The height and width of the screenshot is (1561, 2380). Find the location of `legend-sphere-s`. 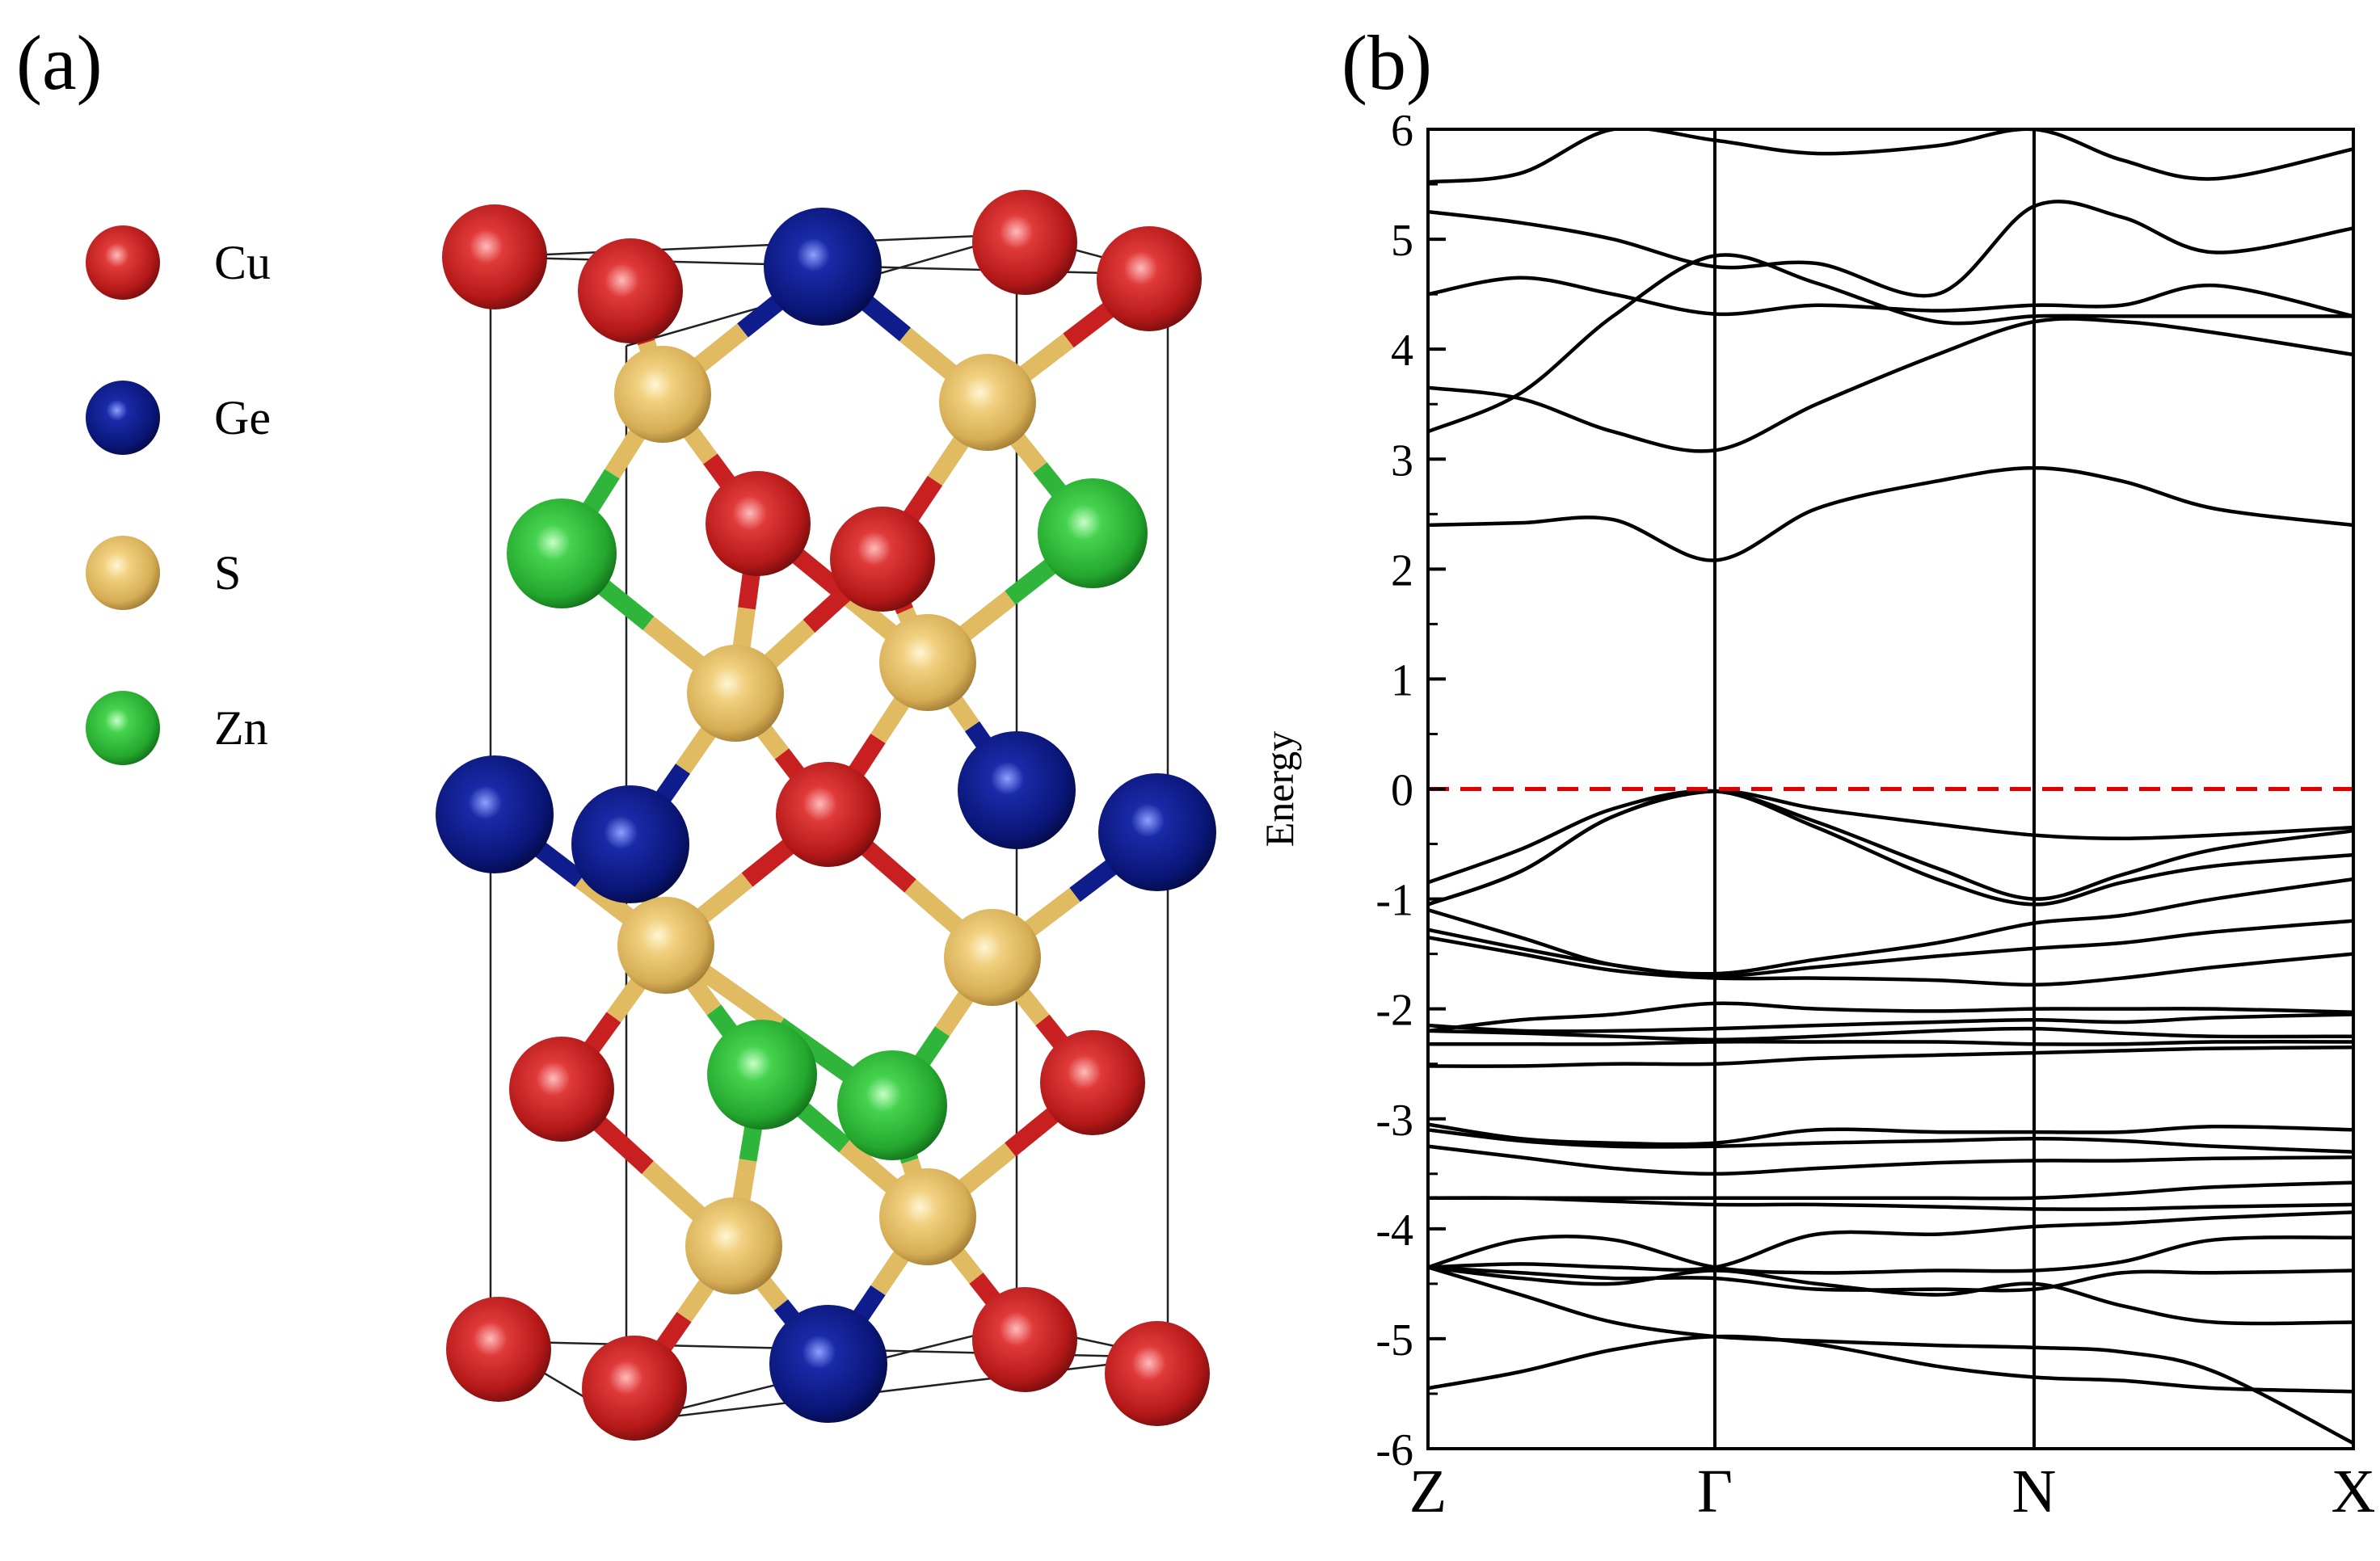

legend-sphere-s is located at coordinates (123, 573).